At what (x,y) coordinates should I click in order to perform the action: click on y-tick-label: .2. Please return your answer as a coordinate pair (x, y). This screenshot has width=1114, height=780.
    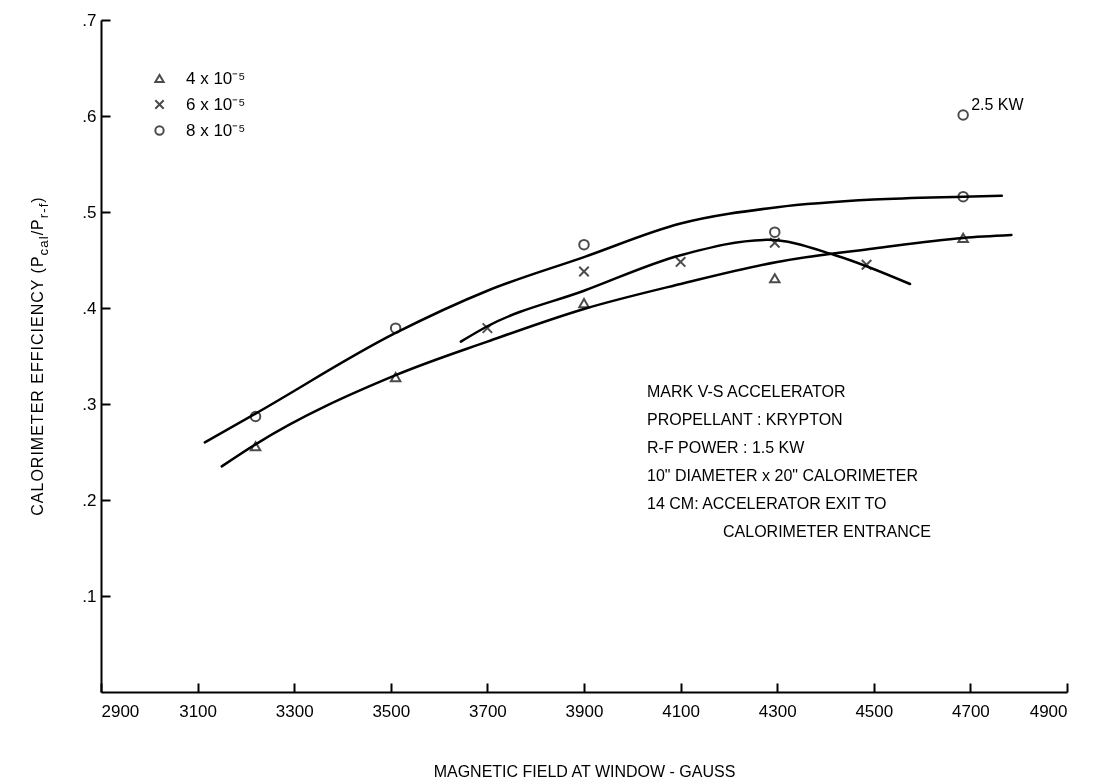
    Looking at the image, I should click on (89, 500).